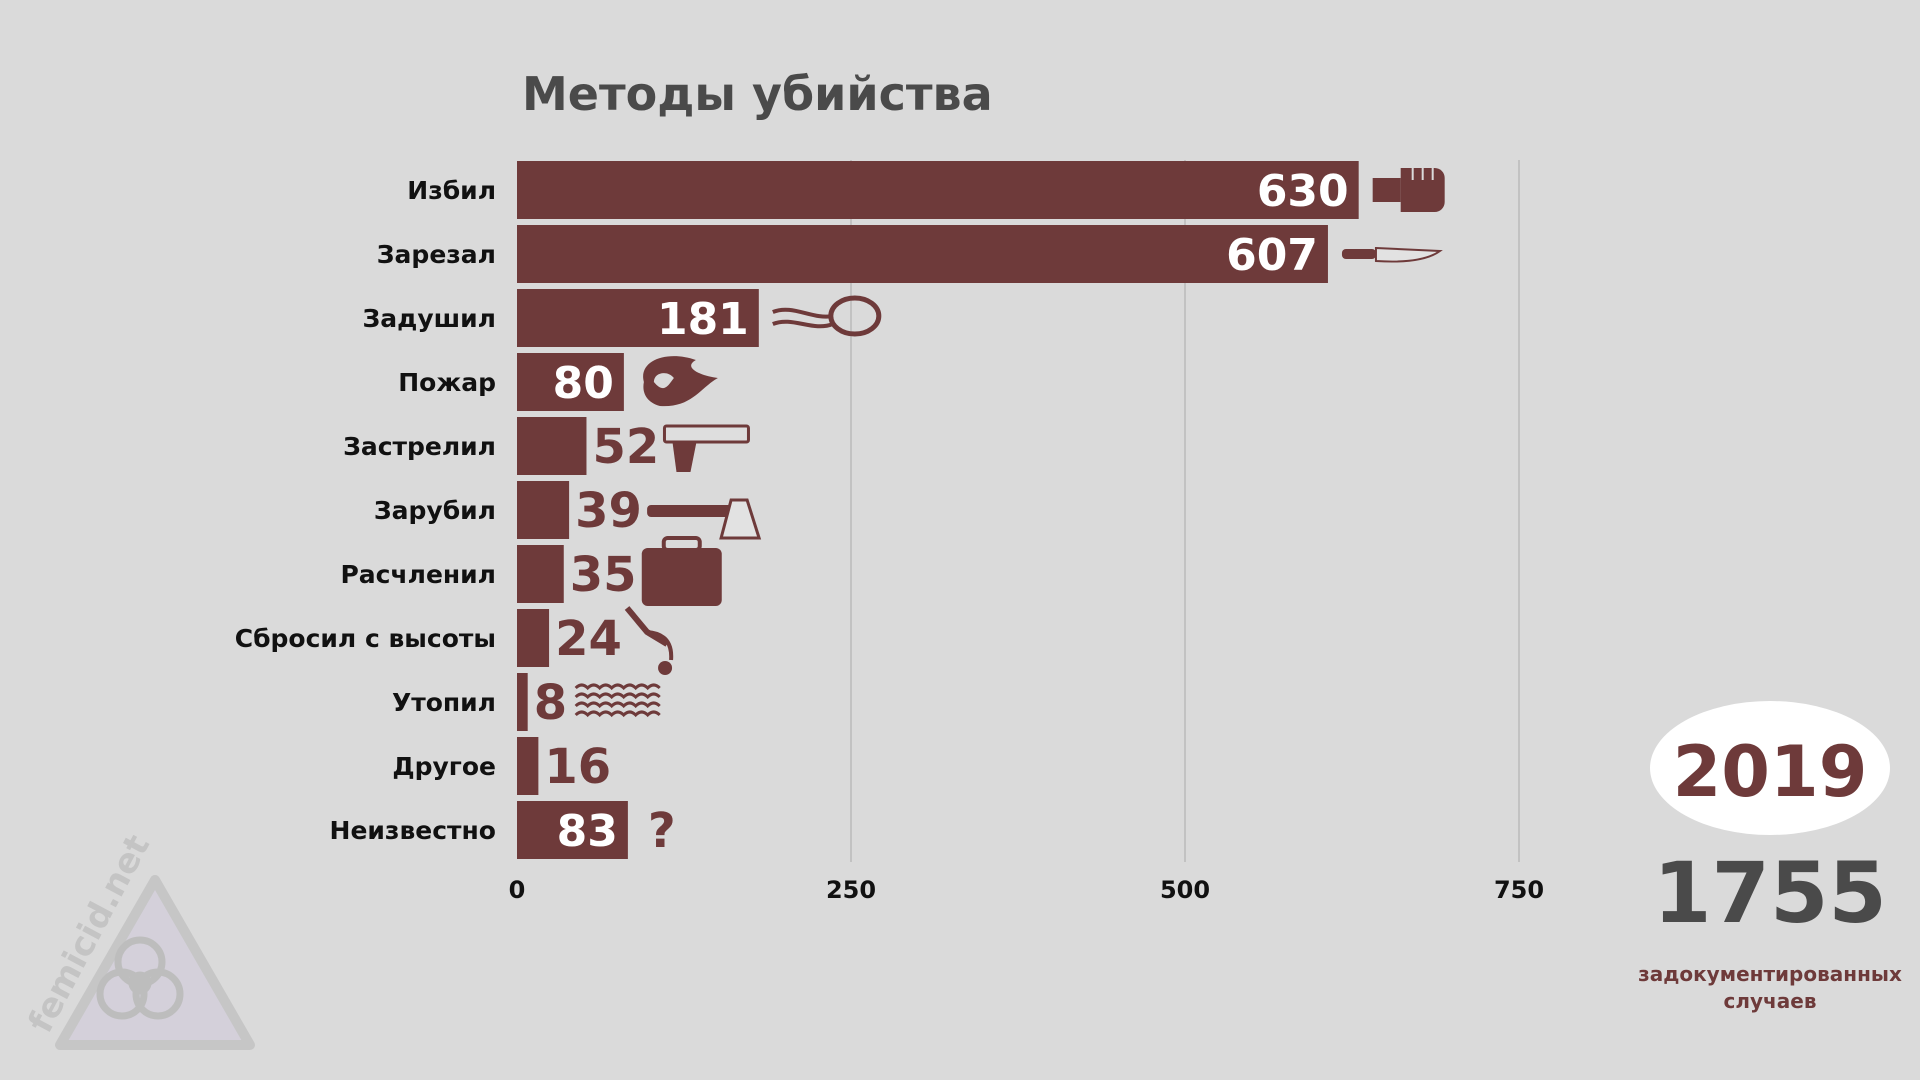  Describe the element at coordinates (517, 890) in the screenshot. I see `x-tick-label: 0` at that location.